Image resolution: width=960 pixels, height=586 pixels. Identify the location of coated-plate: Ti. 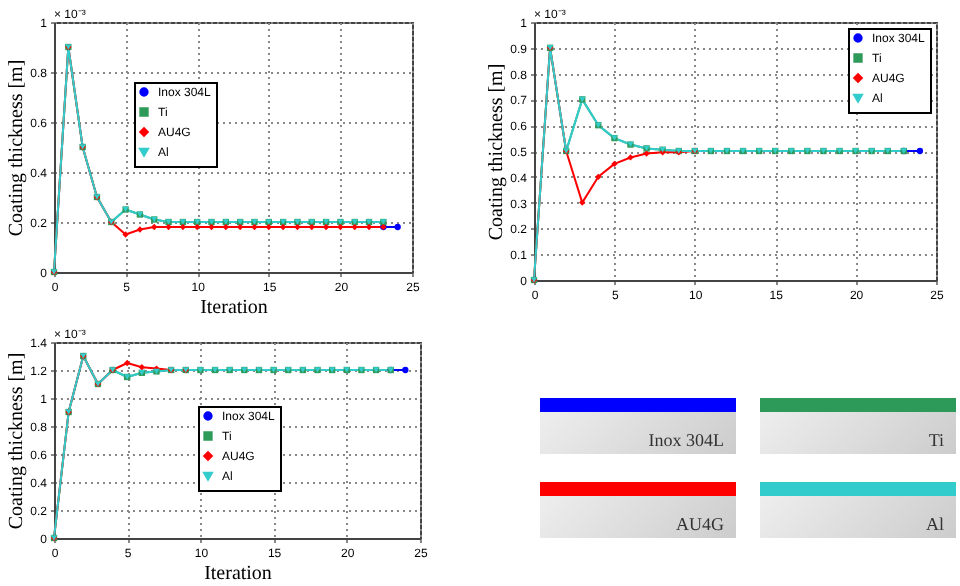
(858, 426).